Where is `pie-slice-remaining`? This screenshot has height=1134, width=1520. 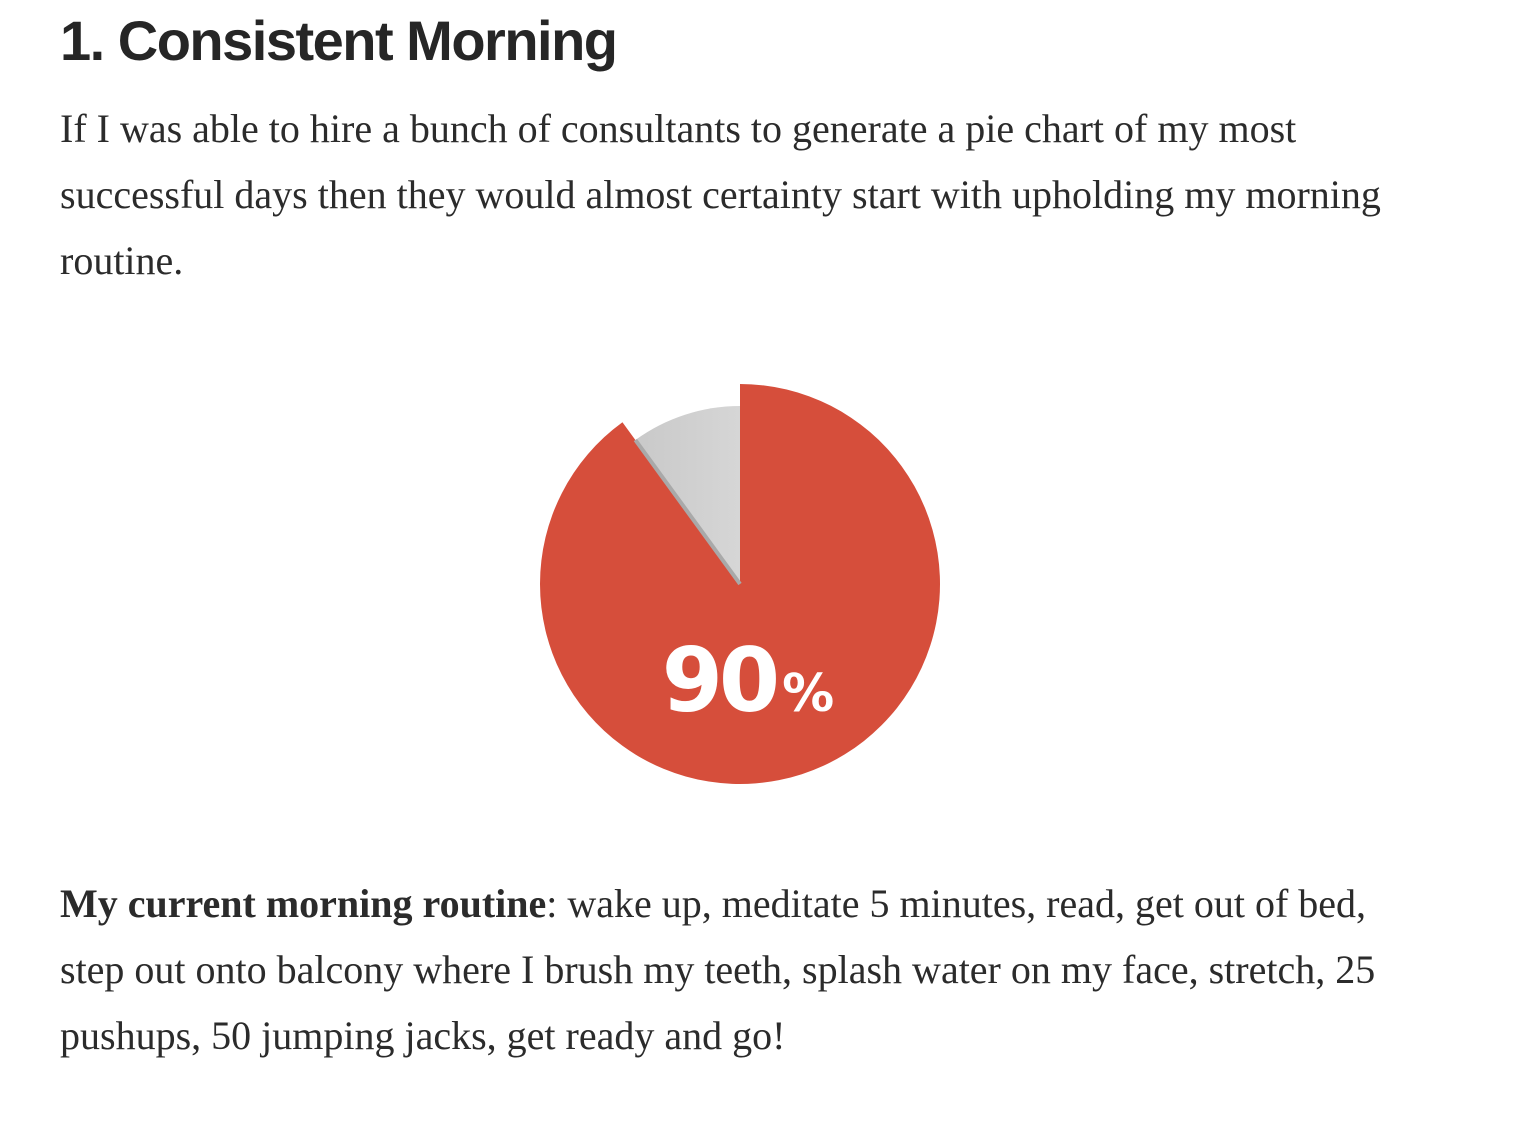 pie-slice-remaining is located at coordinates (687, 495).